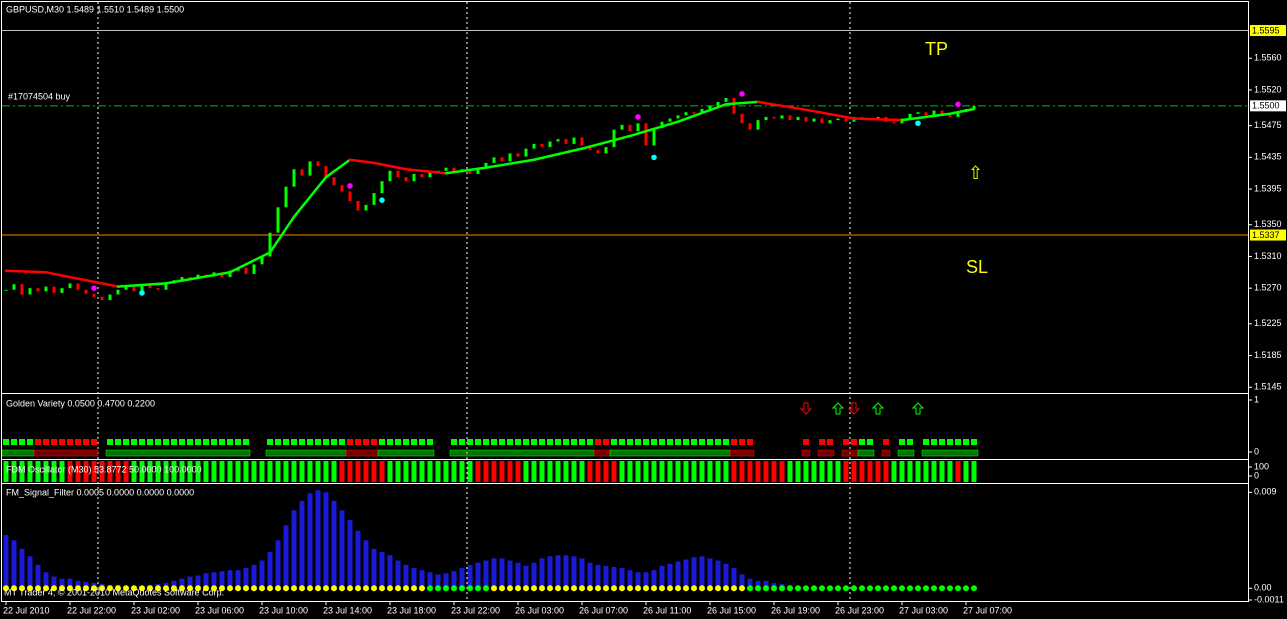 The image size is (1287, 619). What do you see at coordinates (1268, 157) in the screenshot?
I see `y-tick-label: 1.5435` at bounding box center [1268, 157].